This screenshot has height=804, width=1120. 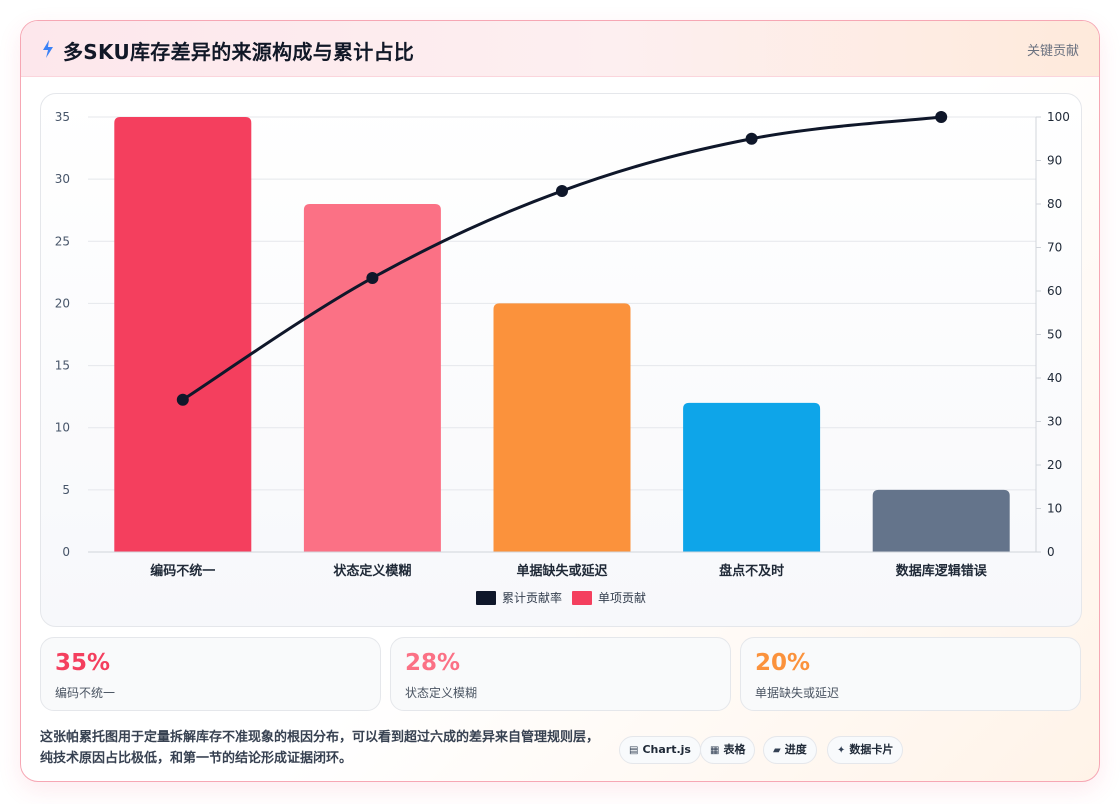 What do you see at coordinates (62, 366) in the screenshot?
I see `y-left-tick-label: 15` at bounding box center [62, 366].